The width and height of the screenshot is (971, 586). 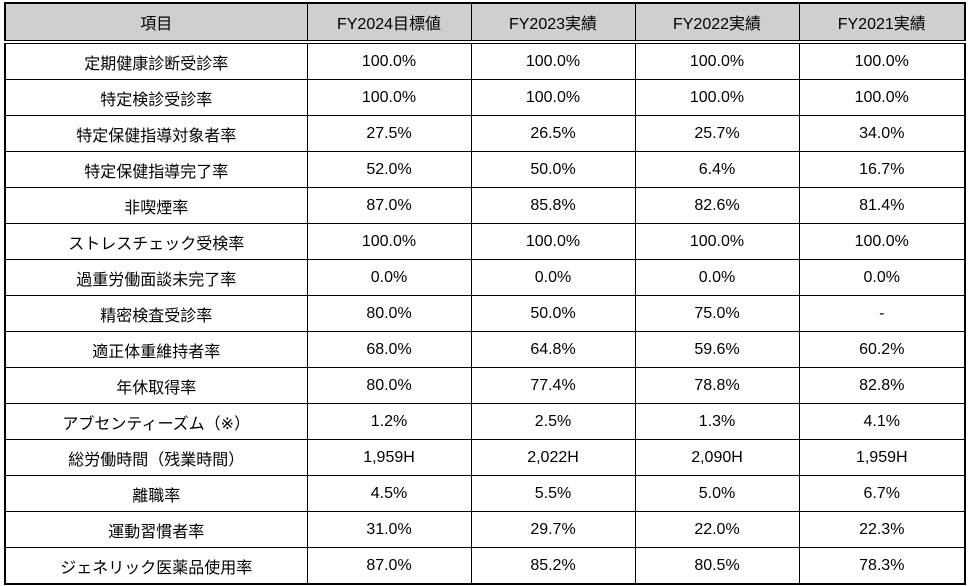 I want to click on value-cell: 25.7%, so click(x=717, y=133).